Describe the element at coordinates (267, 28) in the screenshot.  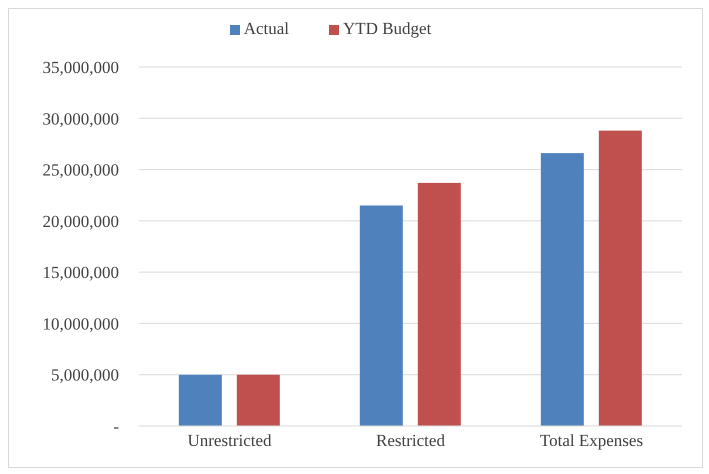
I see `legend-label: Actual` at that location.